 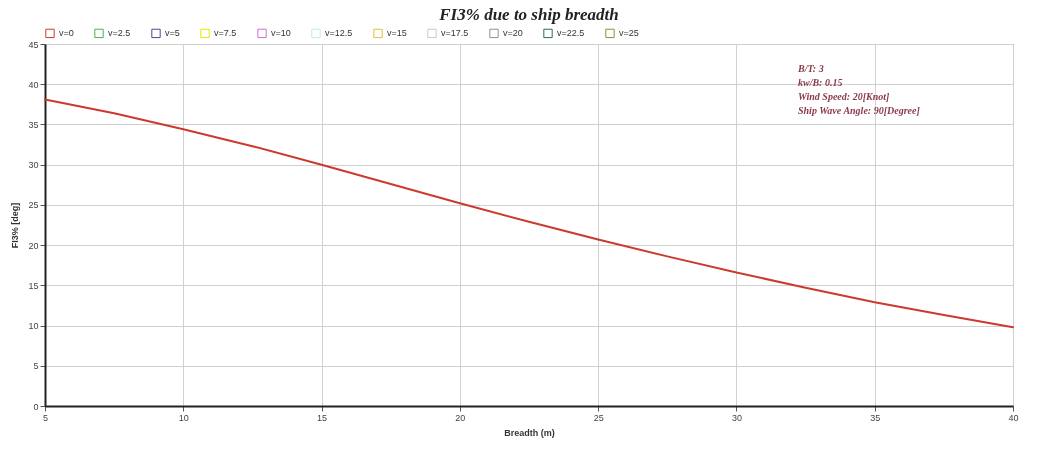 What do you see at coordinates (322, 417) in the screenshot?
I see `x-tick-label: 15` at bounding box center [322, 417].